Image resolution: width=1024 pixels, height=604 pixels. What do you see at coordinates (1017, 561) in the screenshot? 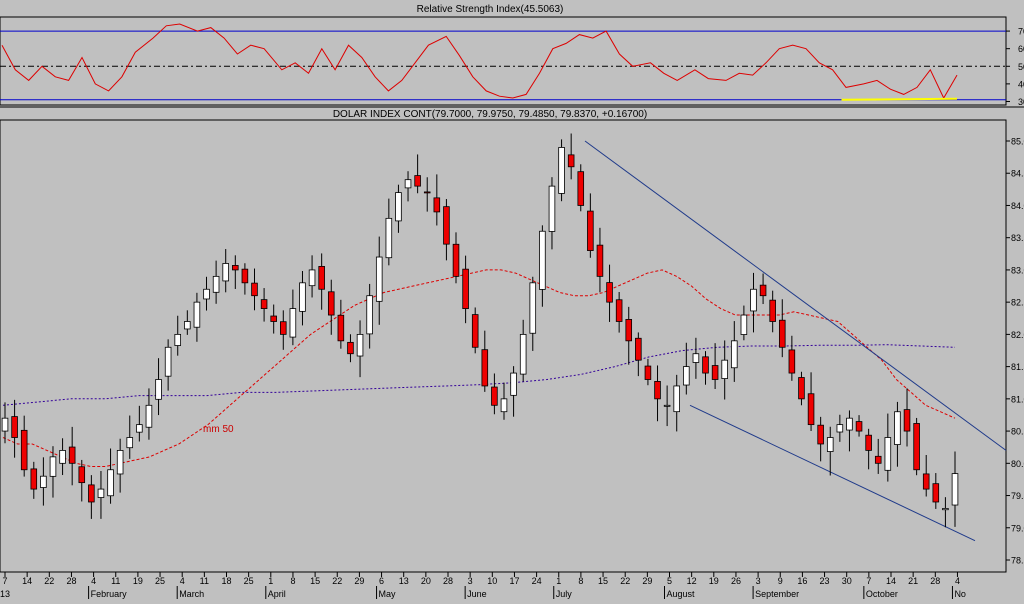
I see `price-tick-label: 78.5` at bounding box center [1017, 561].